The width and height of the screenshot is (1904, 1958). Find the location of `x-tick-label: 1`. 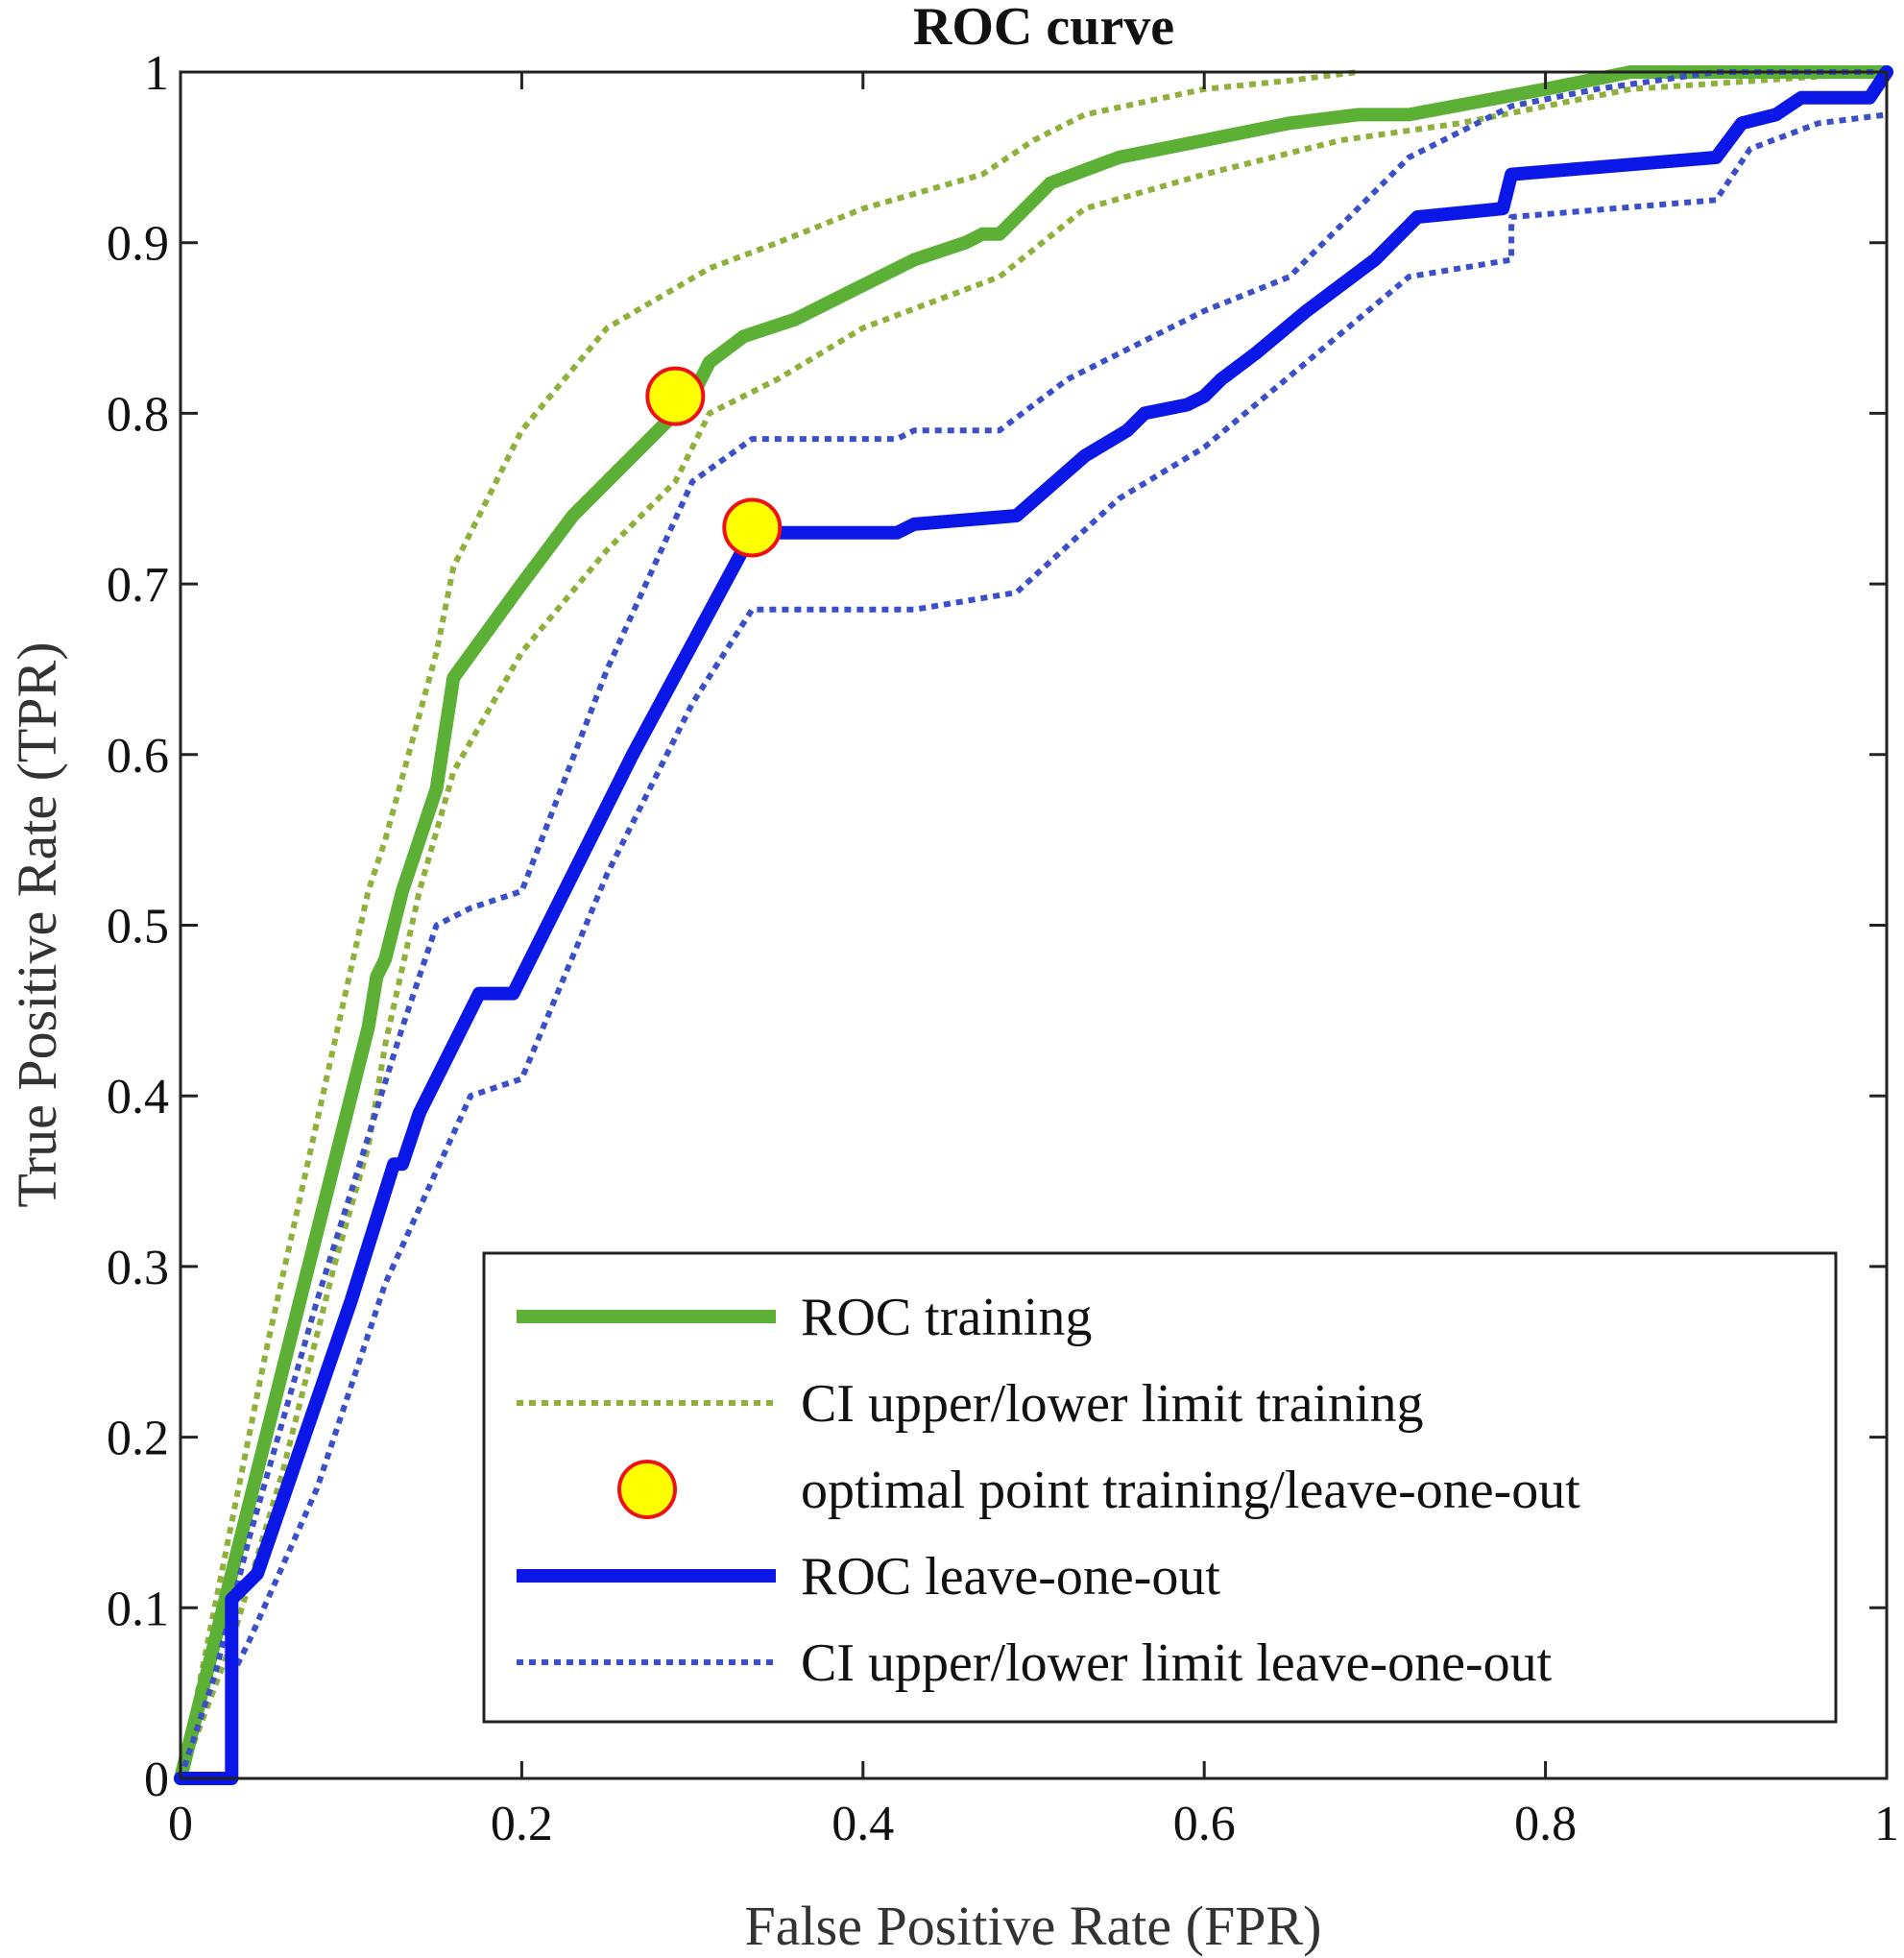

x-tick-label: 1 is located at coordinates (1887, 1824).